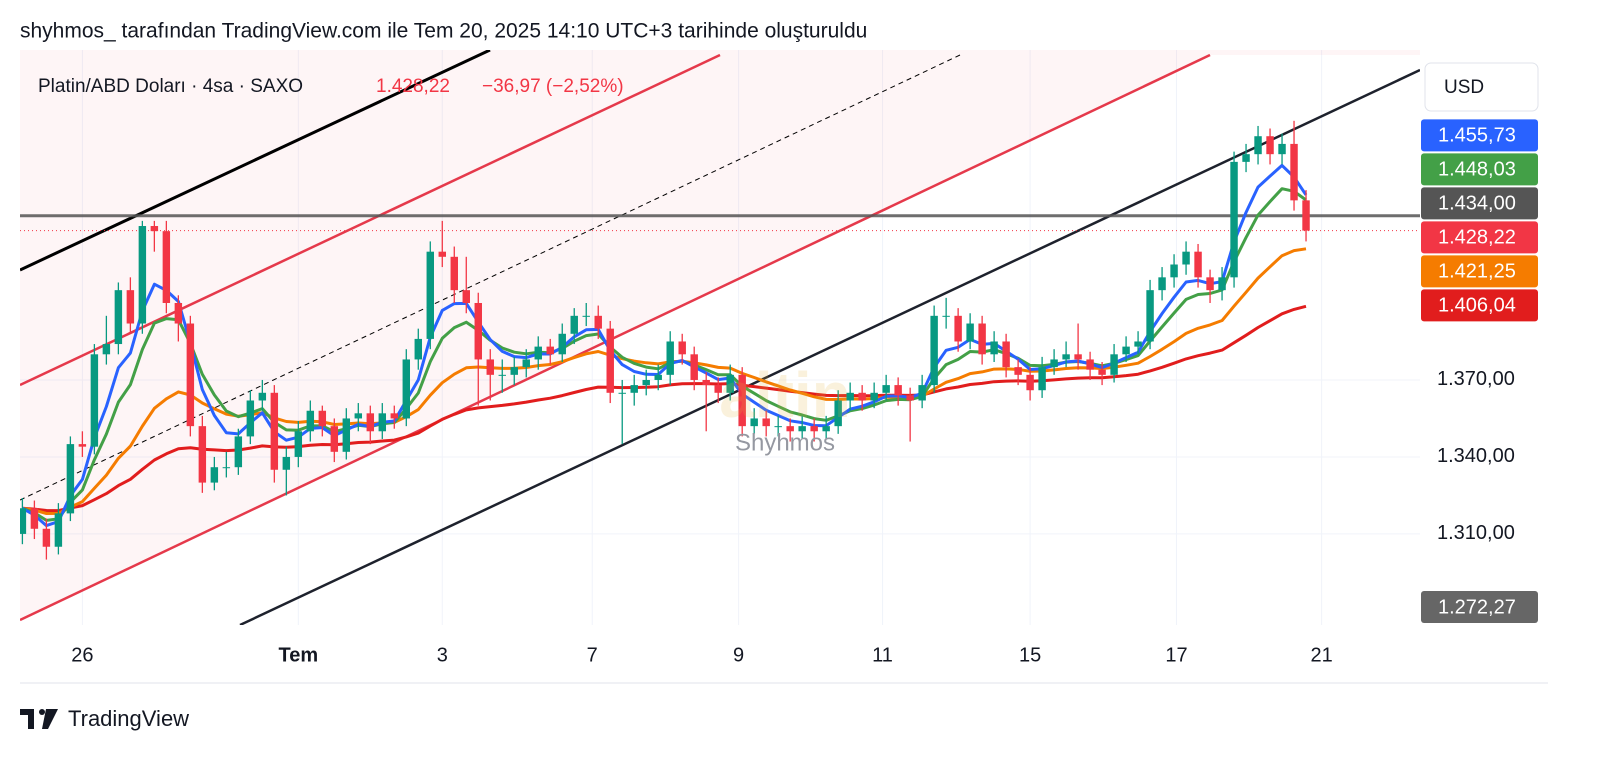  I want to click on price-tag-label: 1.448,03, so click(1477, 170).